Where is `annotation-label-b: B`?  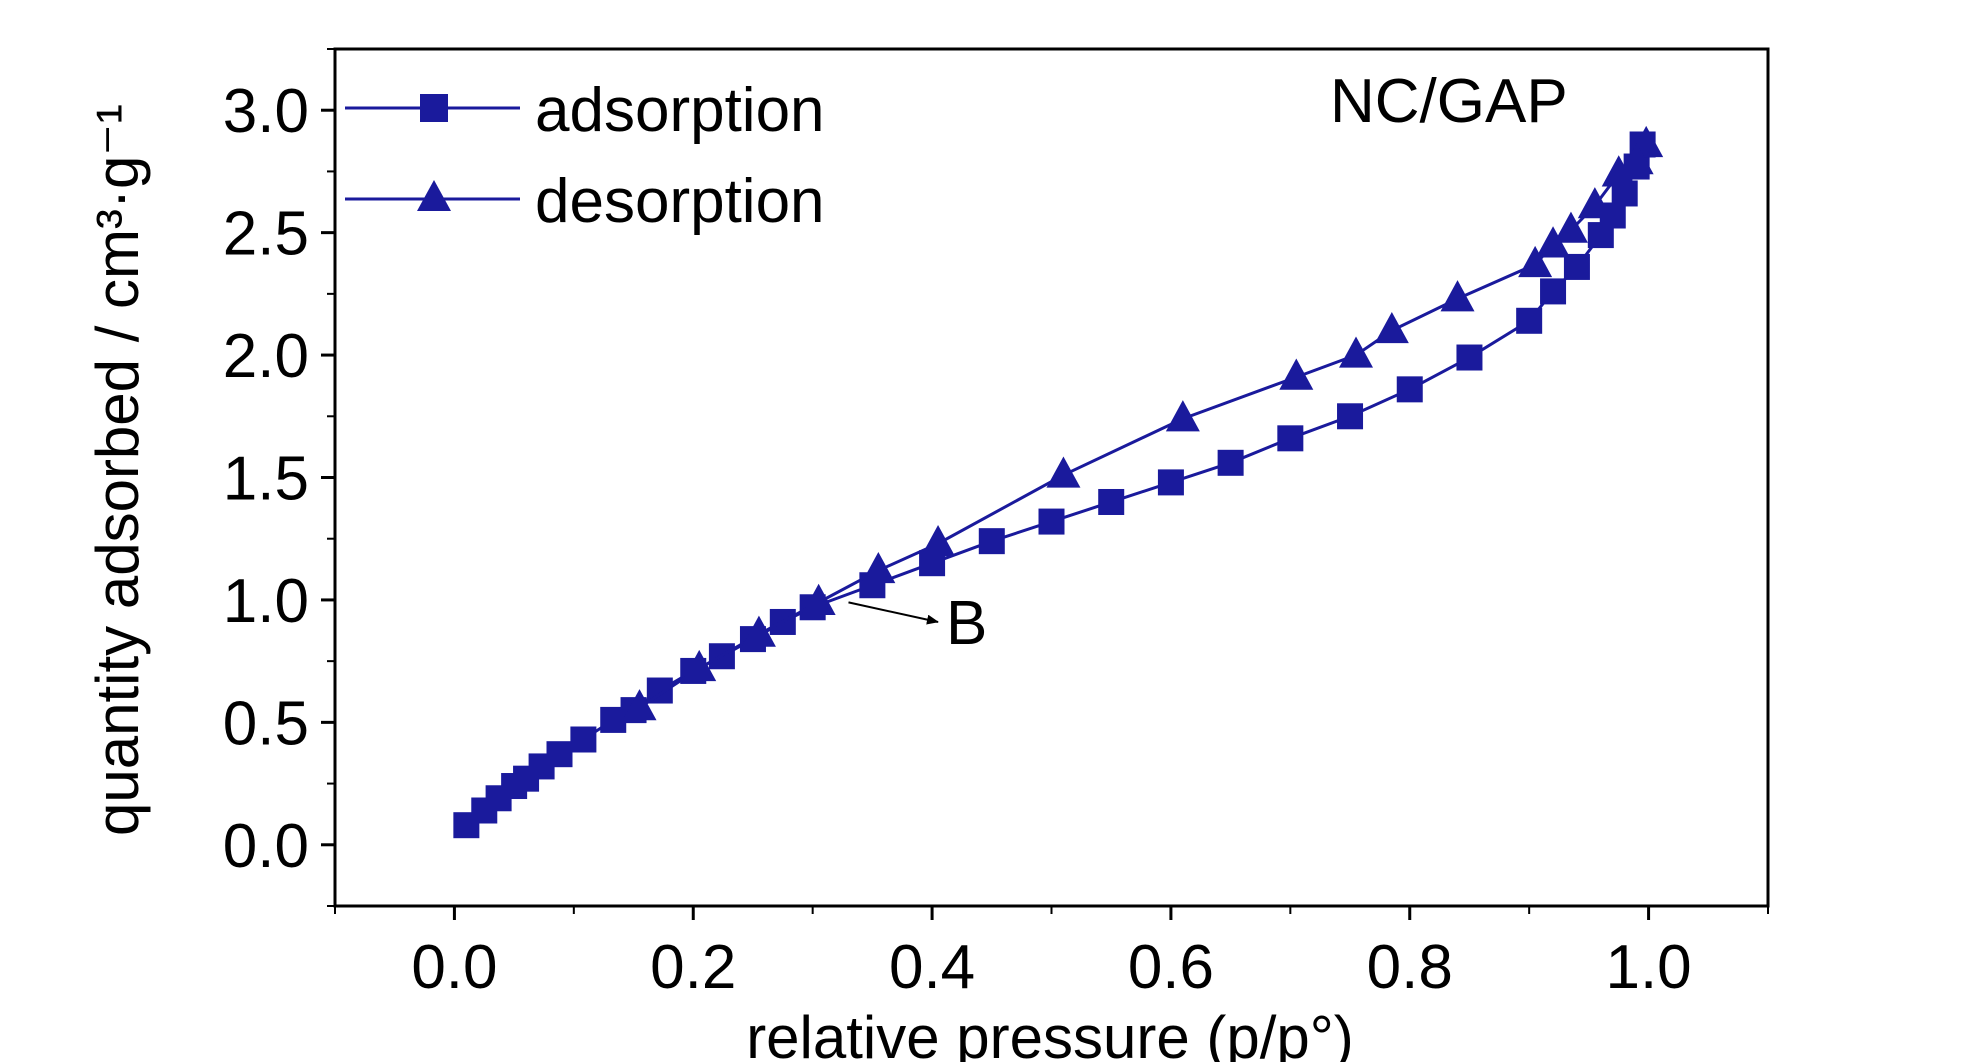 annotation-label-b: B is located at coordinates (966, 623).